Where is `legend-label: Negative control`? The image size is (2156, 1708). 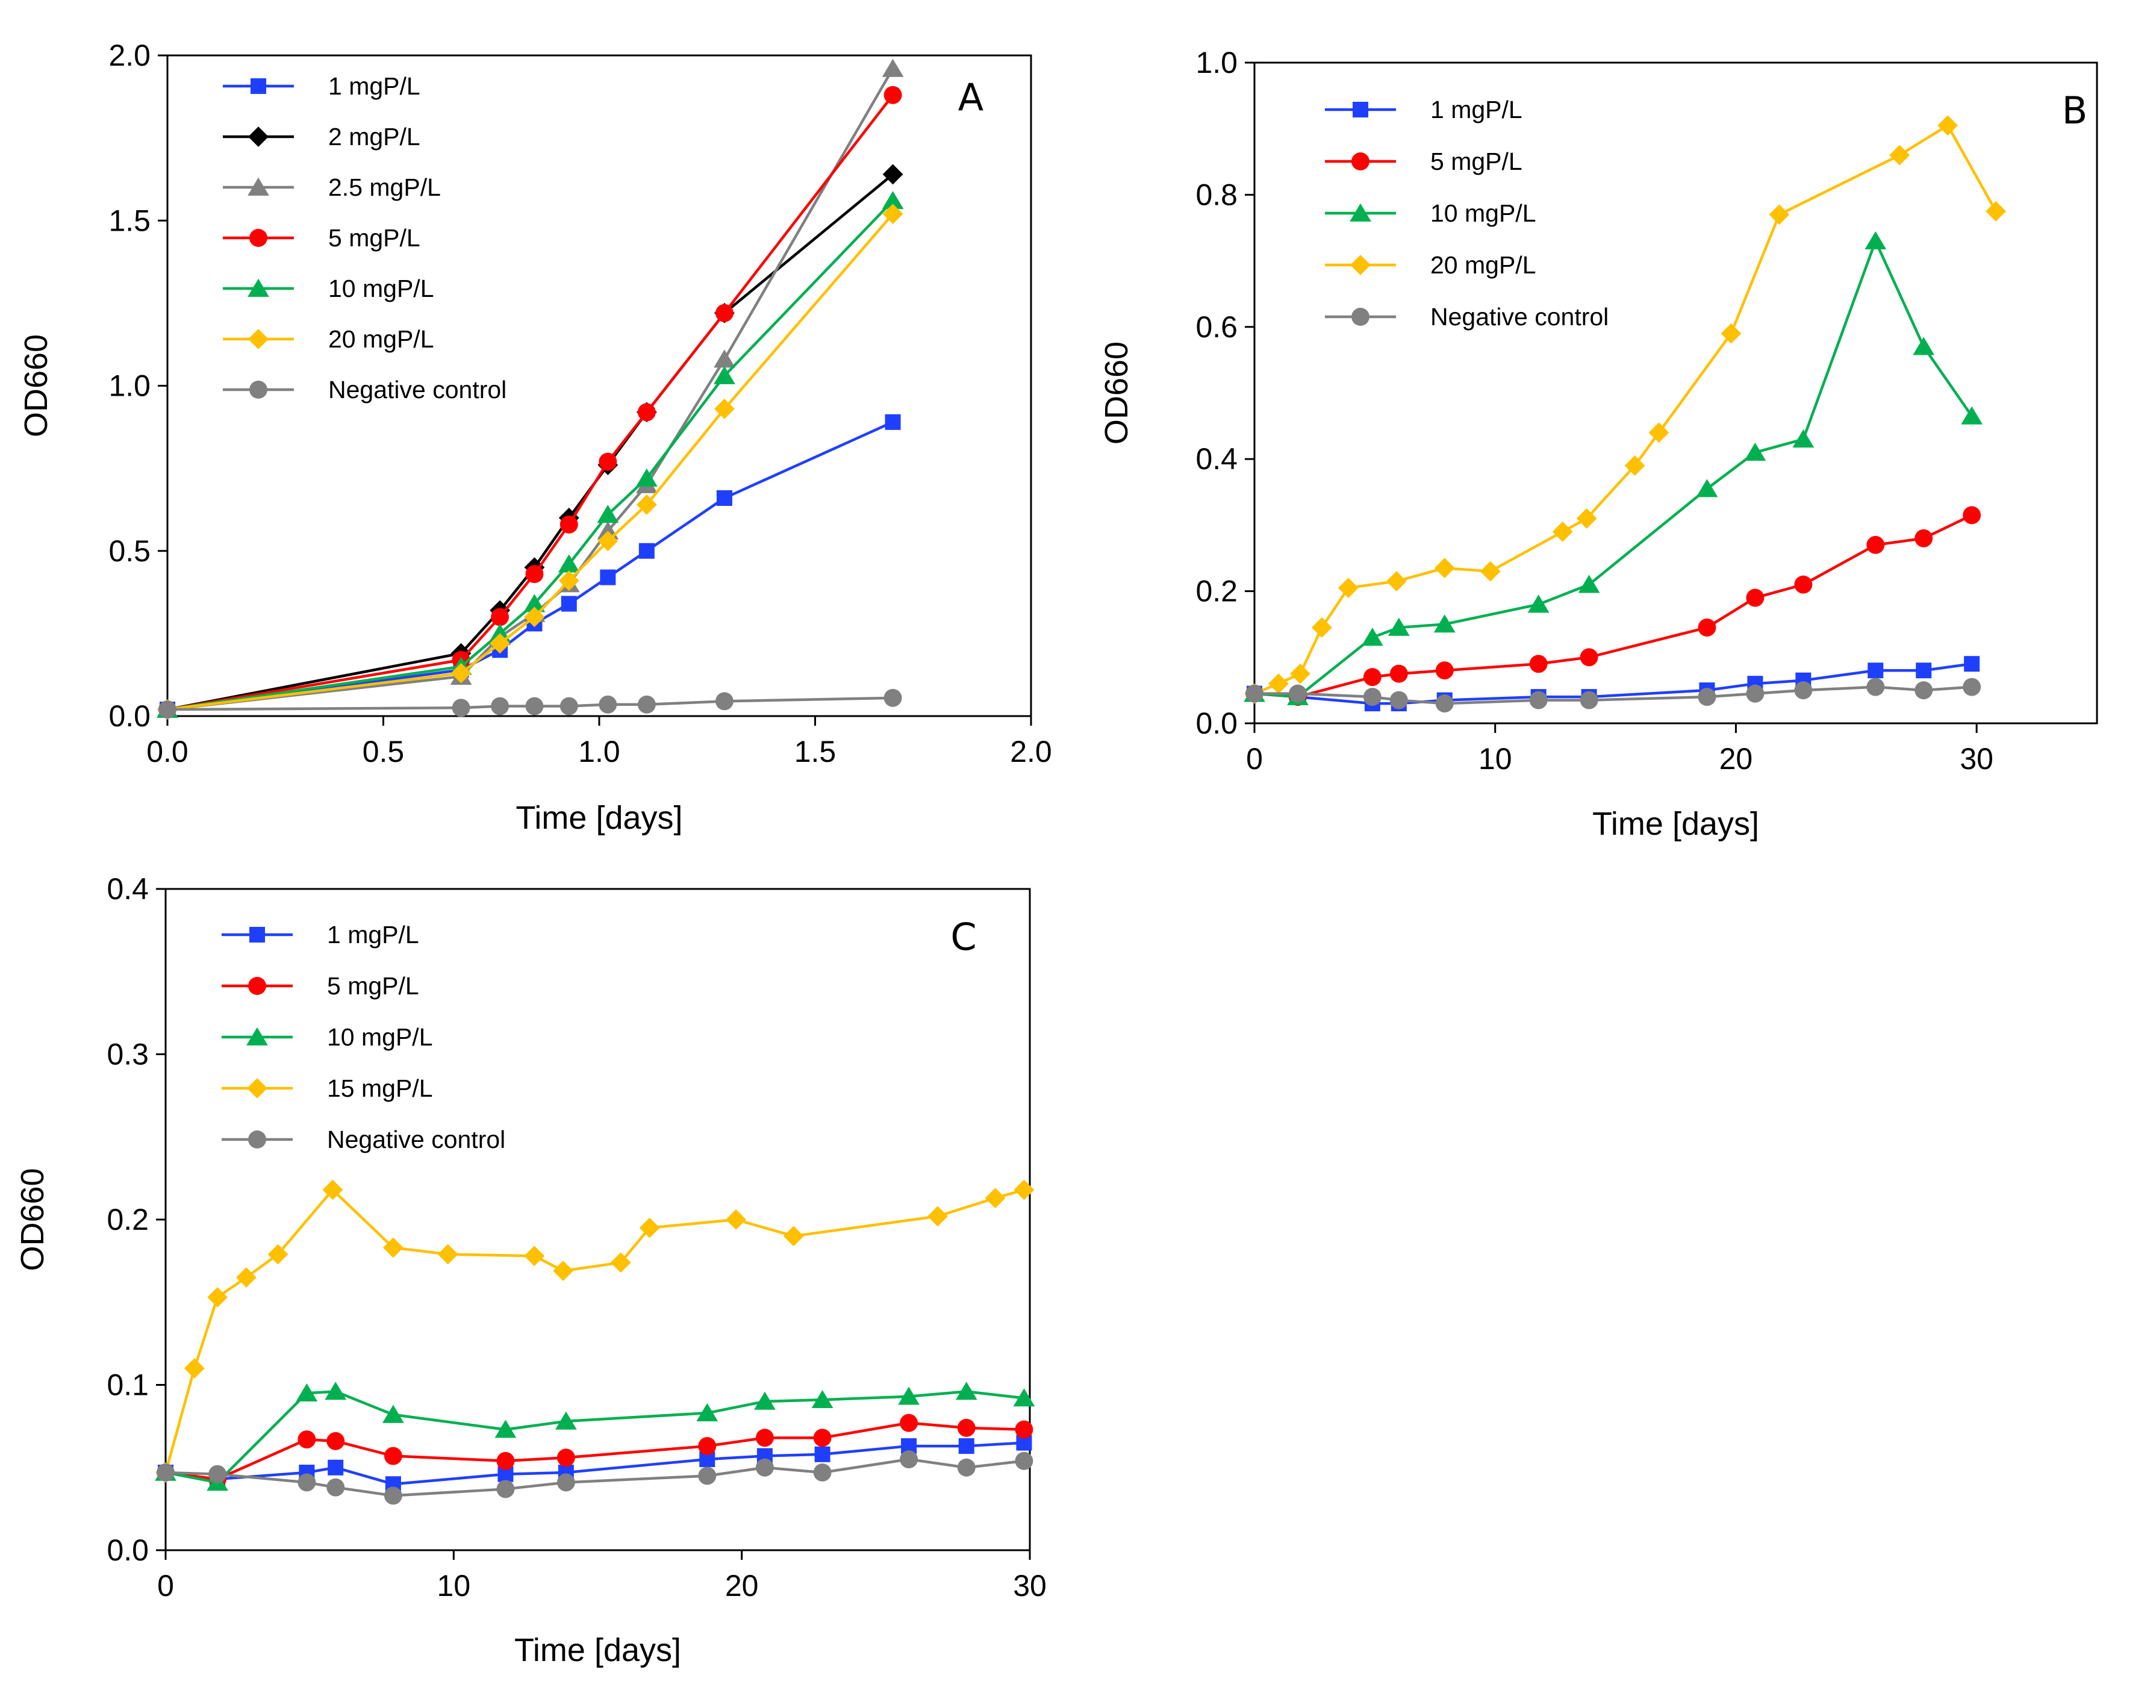 legend-label: Negative control is located at coordinates (417, 390).